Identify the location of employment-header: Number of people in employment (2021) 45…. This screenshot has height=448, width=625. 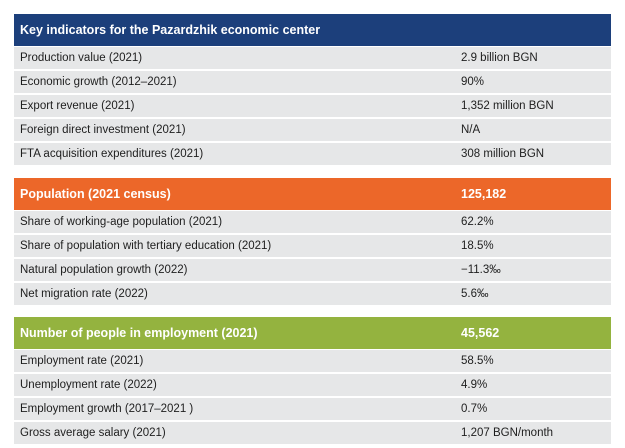
(312, 333).